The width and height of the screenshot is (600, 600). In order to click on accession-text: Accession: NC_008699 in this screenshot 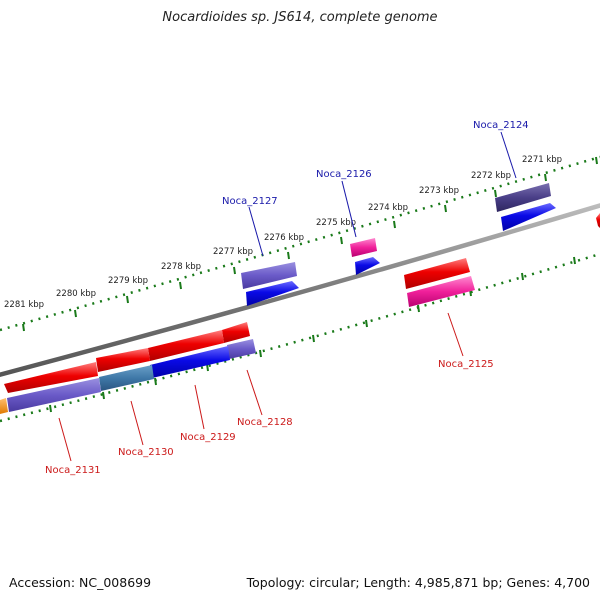, I will do `click(80, 582)`.